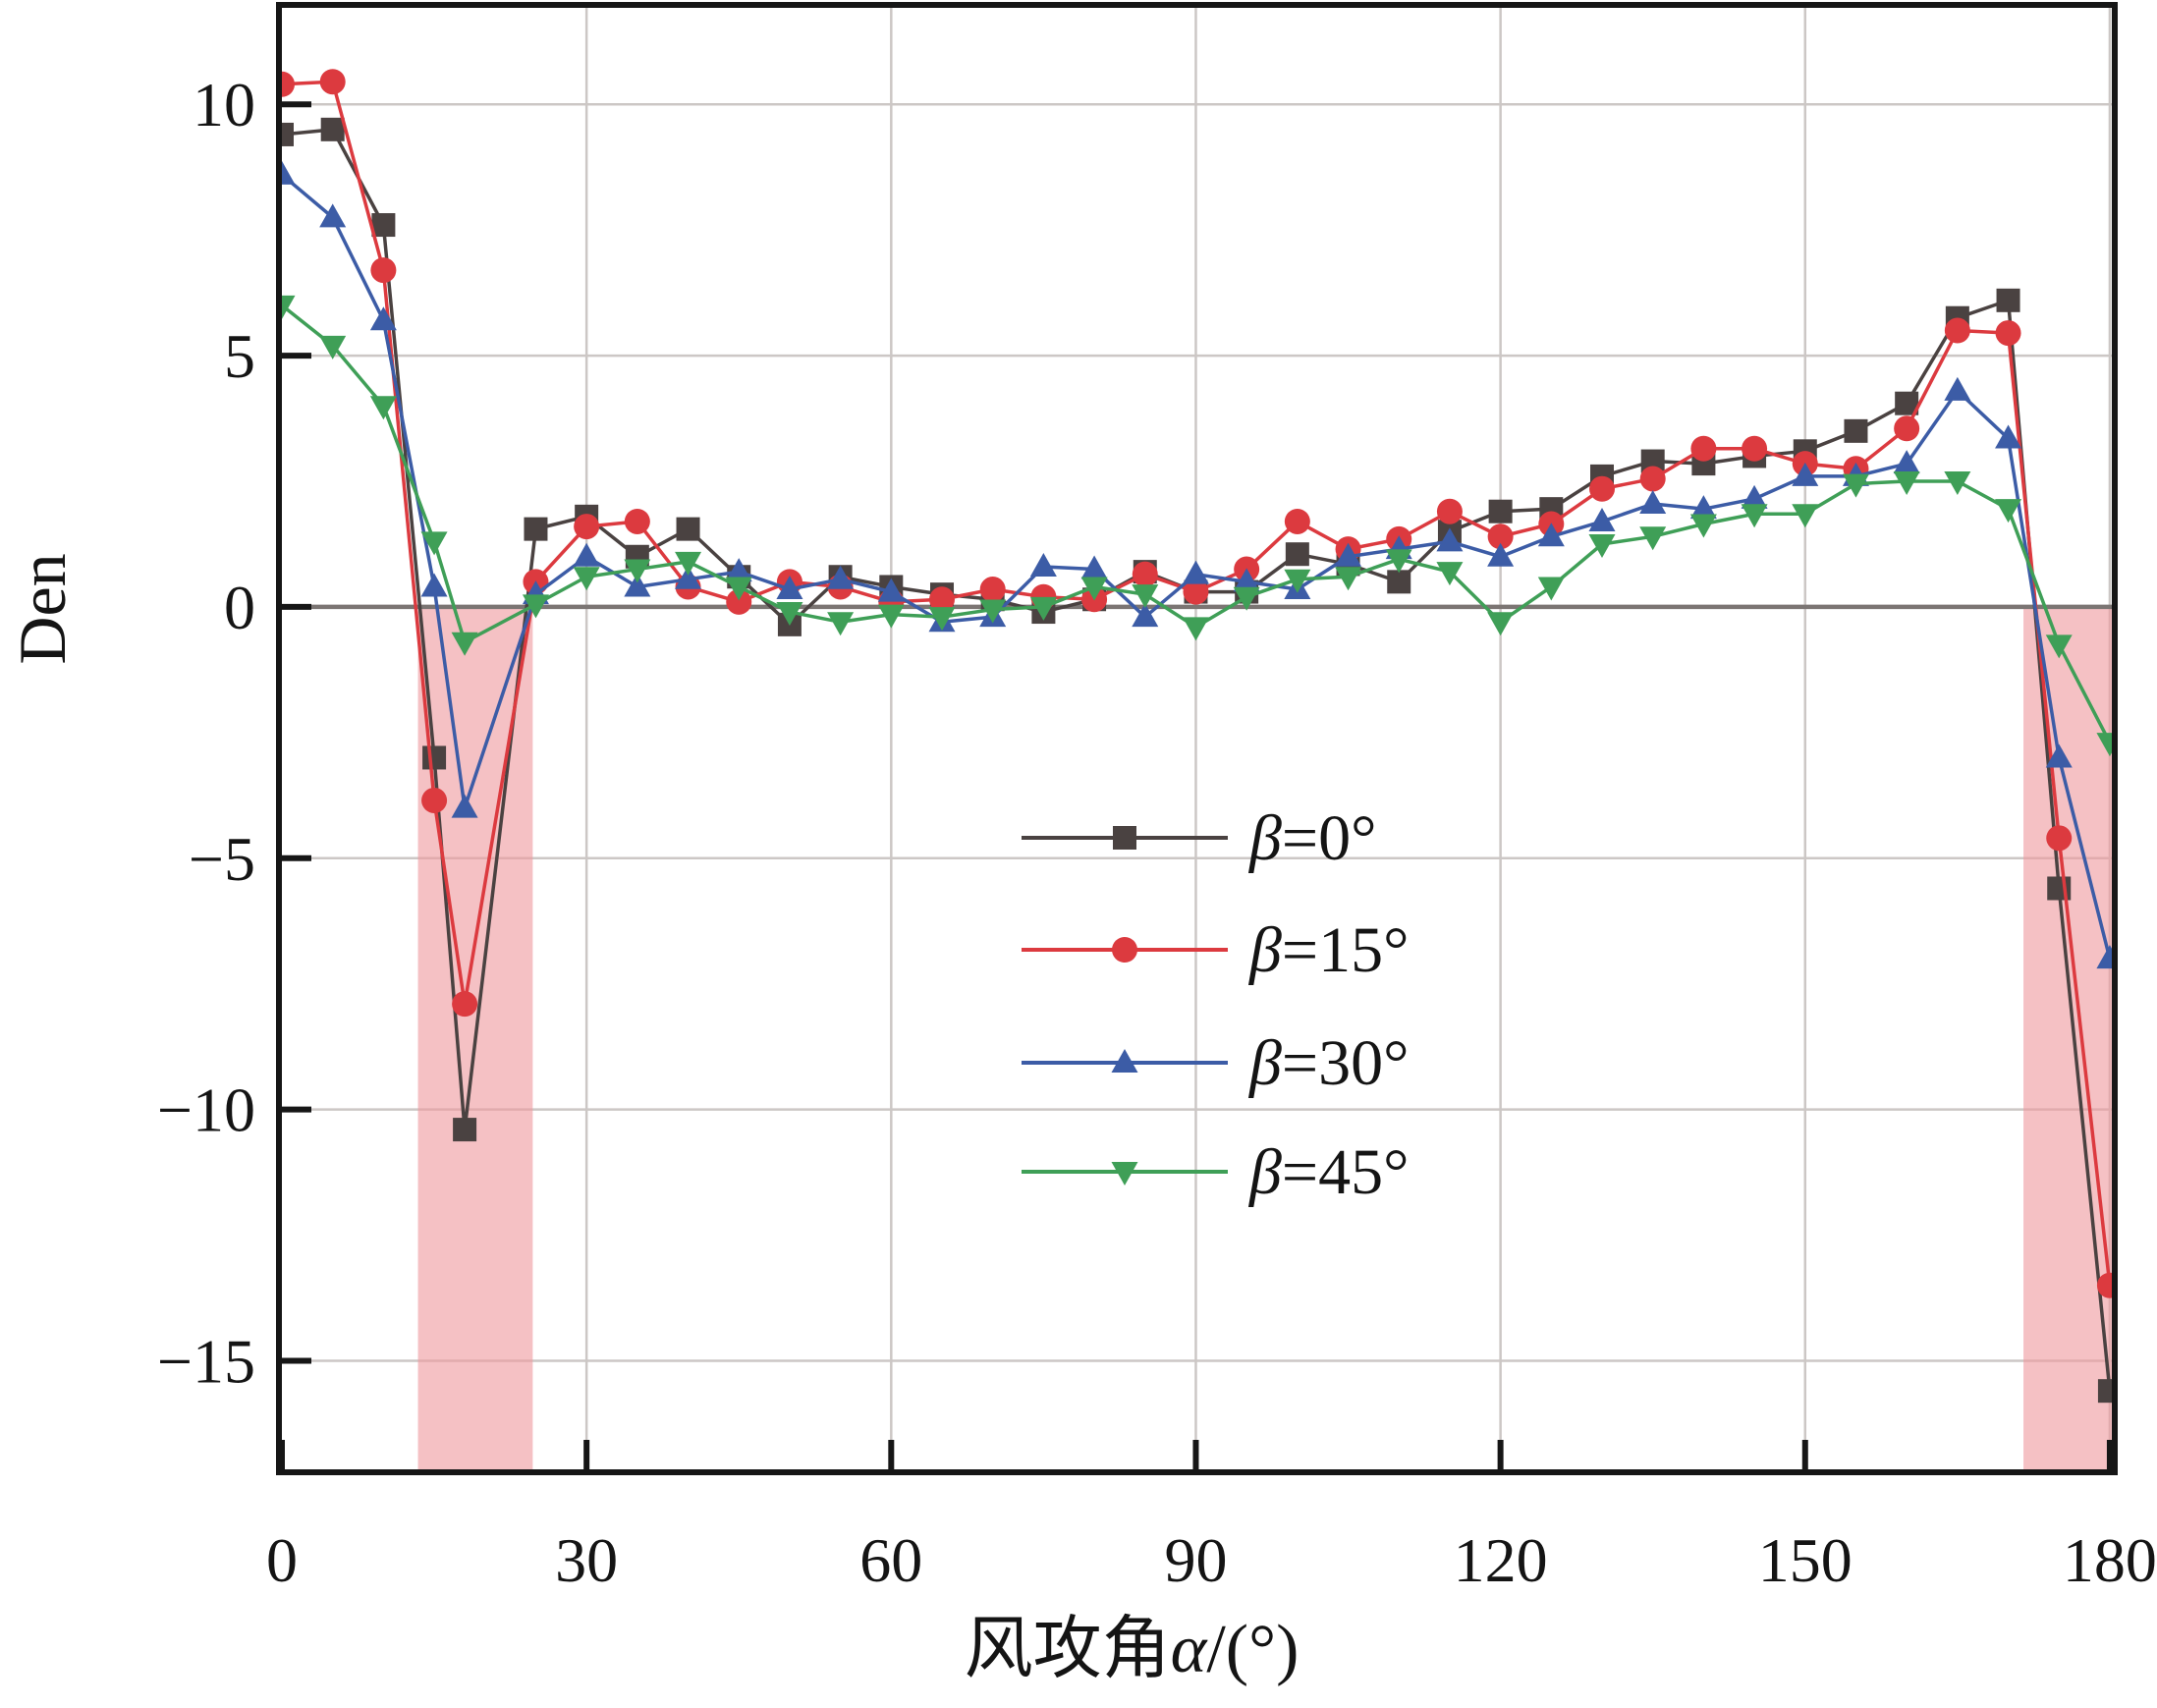 The height and width of the screenshot is (1708, 2157). Describe the element at coordinates (240, 356) in the screenshot. I see `y-tick-label: 5` at that location.